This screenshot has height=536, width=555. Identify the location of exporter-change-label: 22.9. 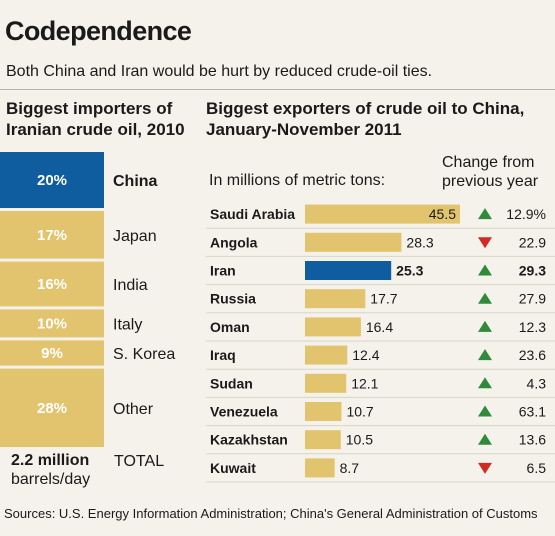
(532, 242).